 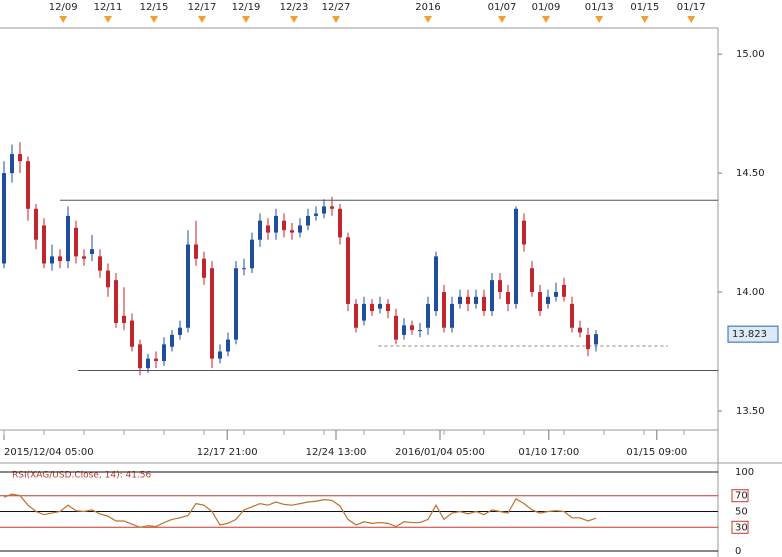 I want to click on last-price-label: 13.823, so click(x=749, y=334).